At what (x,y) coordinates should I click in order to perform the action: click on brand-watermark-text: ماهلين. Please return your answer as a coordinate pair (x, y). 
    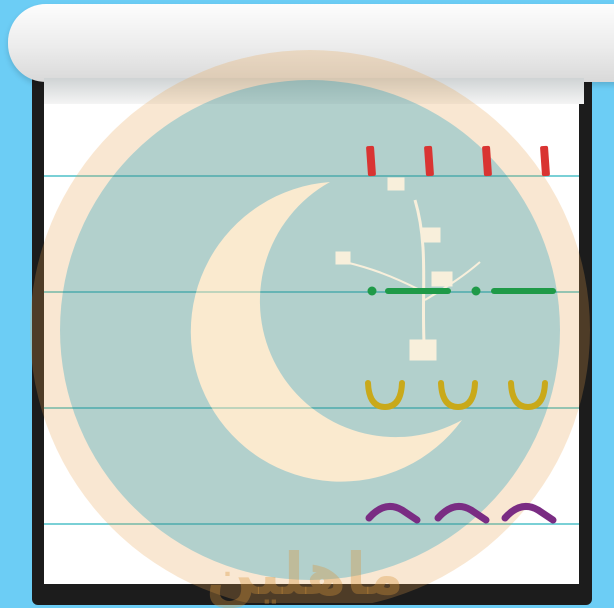
    Looking at the image, I should click on (305, 574).